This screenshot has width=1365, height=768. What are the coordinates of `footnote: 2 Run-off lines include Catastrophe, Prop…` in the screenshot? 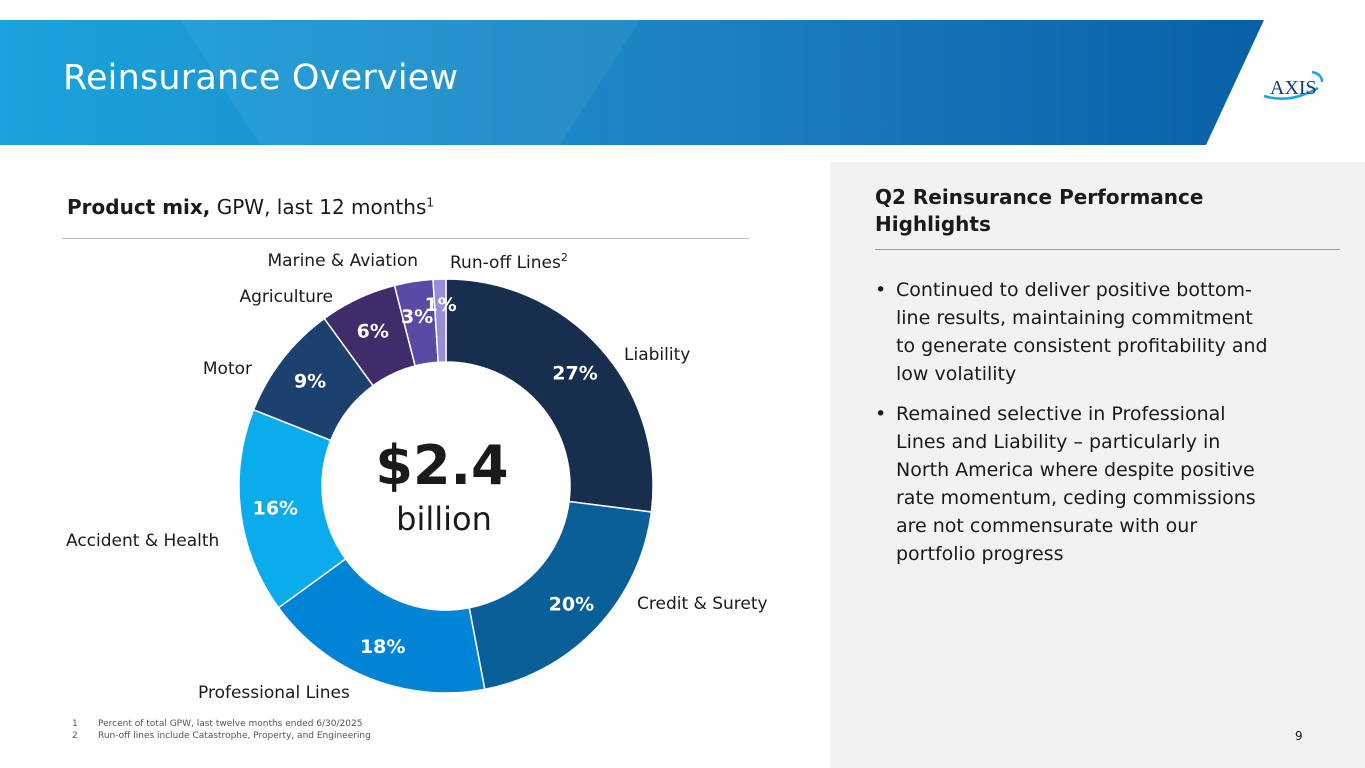 It's located at (221, 736).